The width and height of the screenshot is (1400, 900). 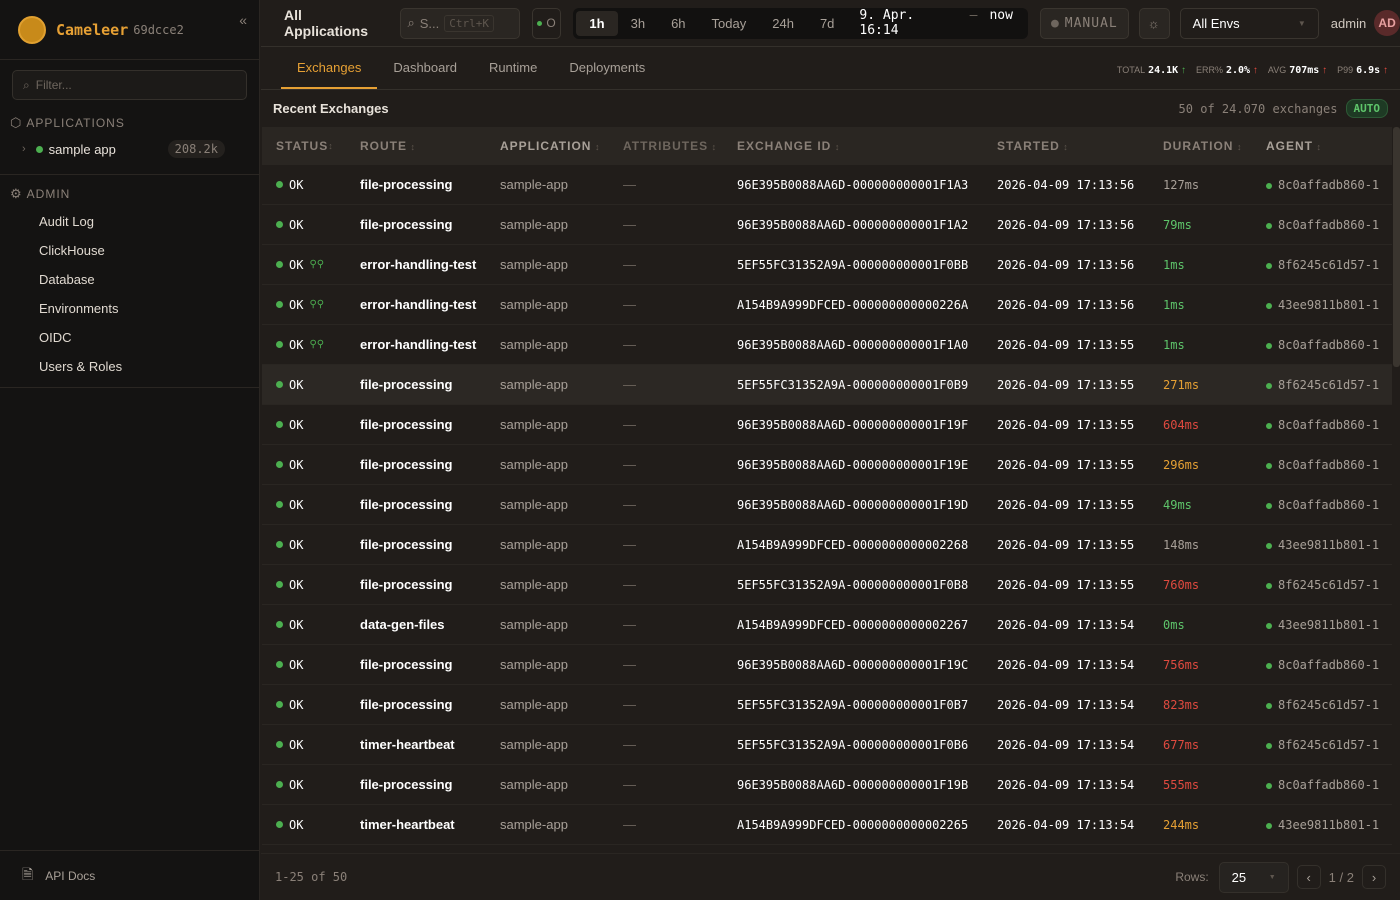 I want to click on live-status-button: O, so click(x=546, y=23).